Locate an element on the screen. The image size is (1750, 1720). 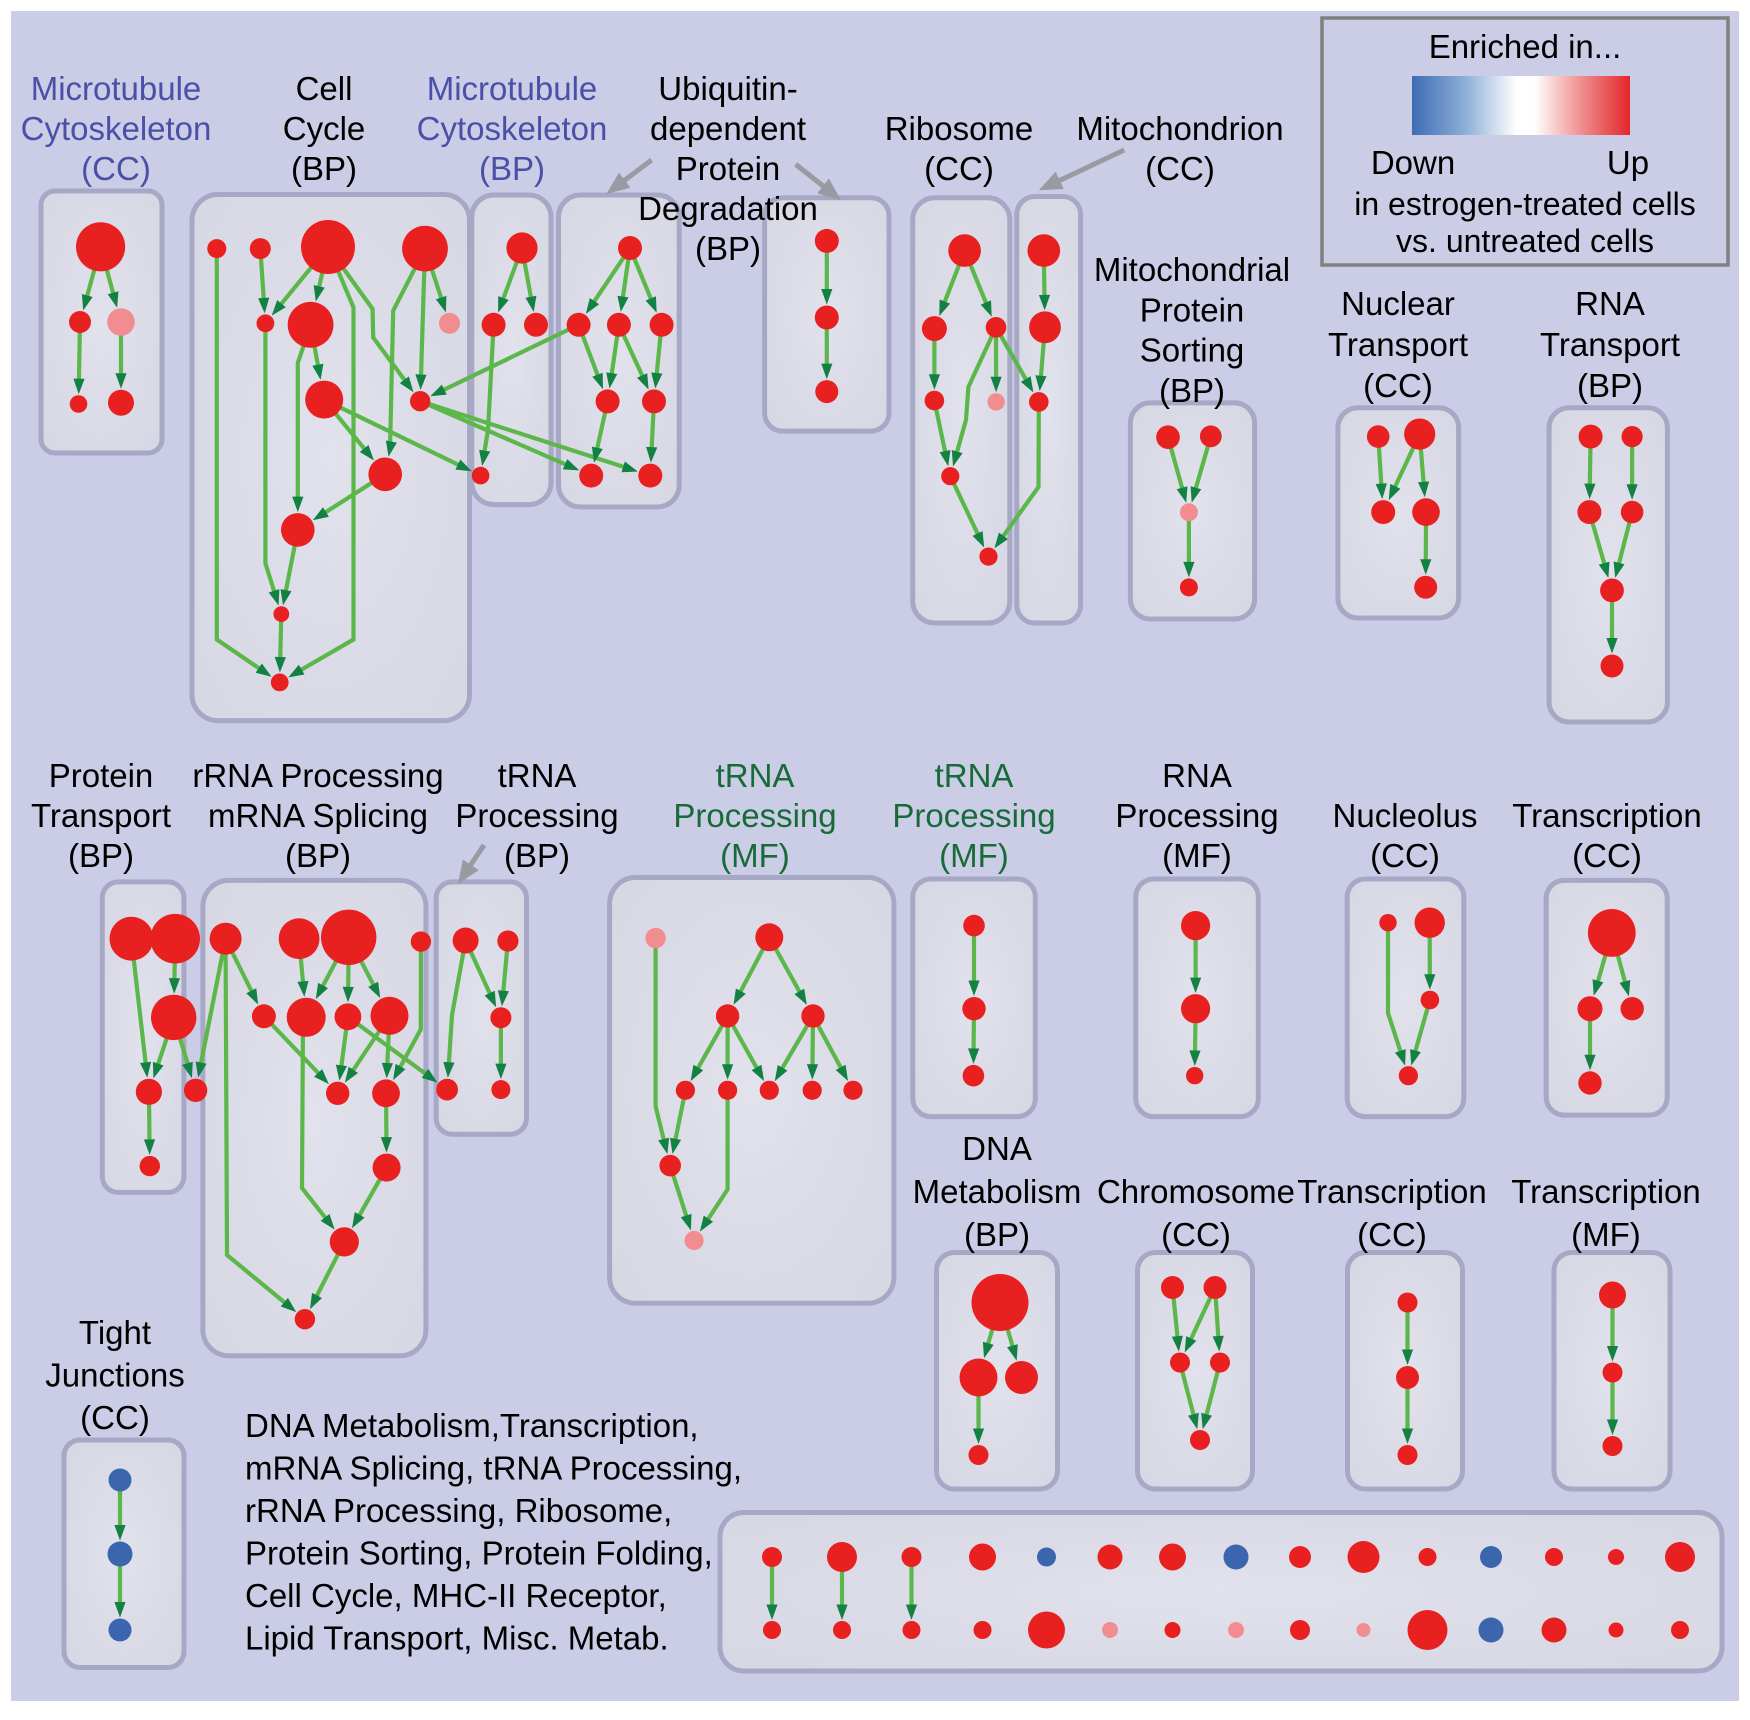
svg-text: mRNA Splicing is located at coordinates (318, 815).